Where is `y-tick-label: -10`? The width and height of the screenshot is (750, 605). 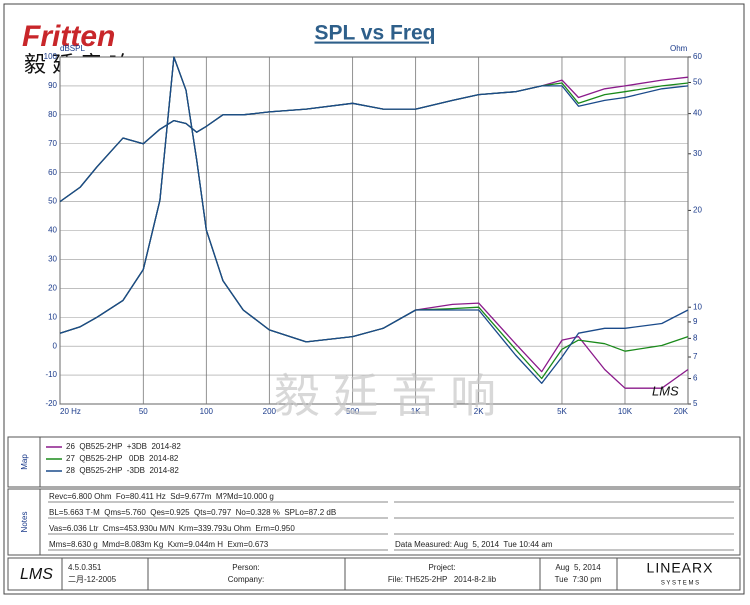 y-tick-label: -10 is located at coordinates (51, 374).